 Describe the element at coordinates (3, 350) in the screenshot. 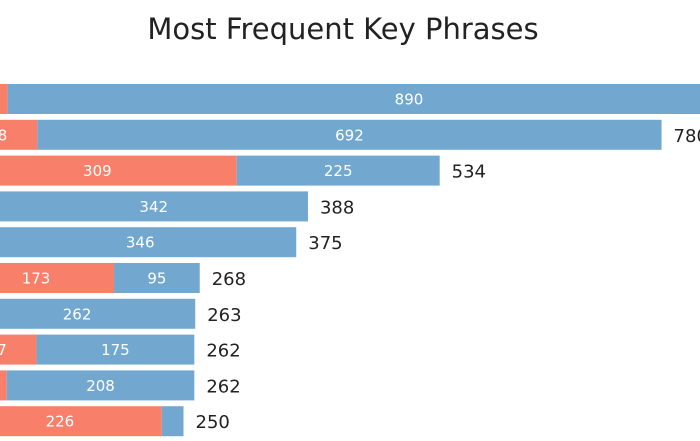

I see `segment-label: 87` at that location.